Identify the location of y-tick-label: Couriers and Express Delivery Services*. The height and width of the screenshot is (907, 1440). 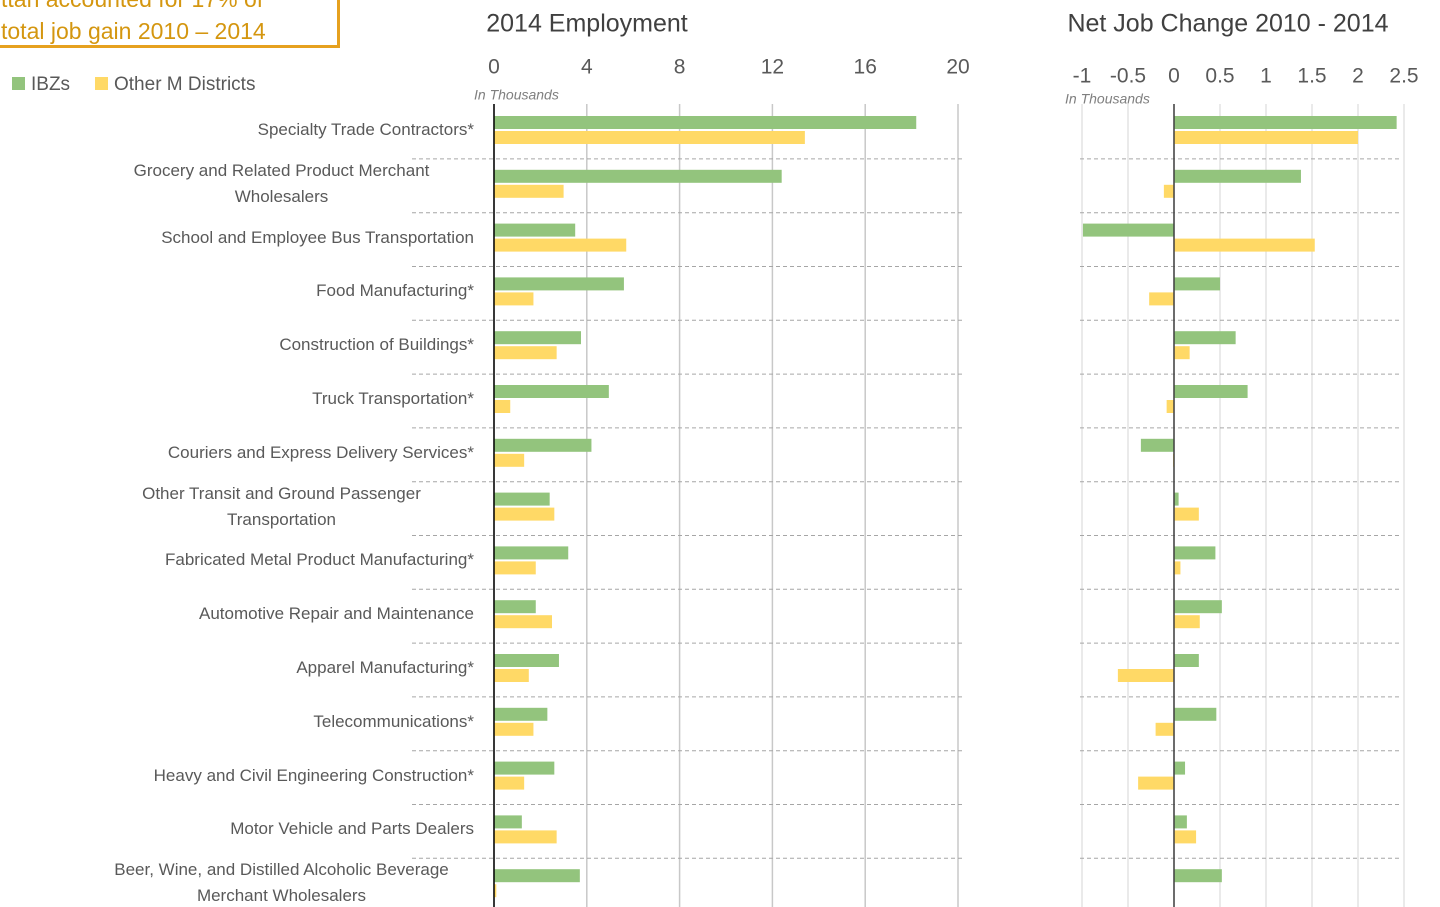
(320, 452).